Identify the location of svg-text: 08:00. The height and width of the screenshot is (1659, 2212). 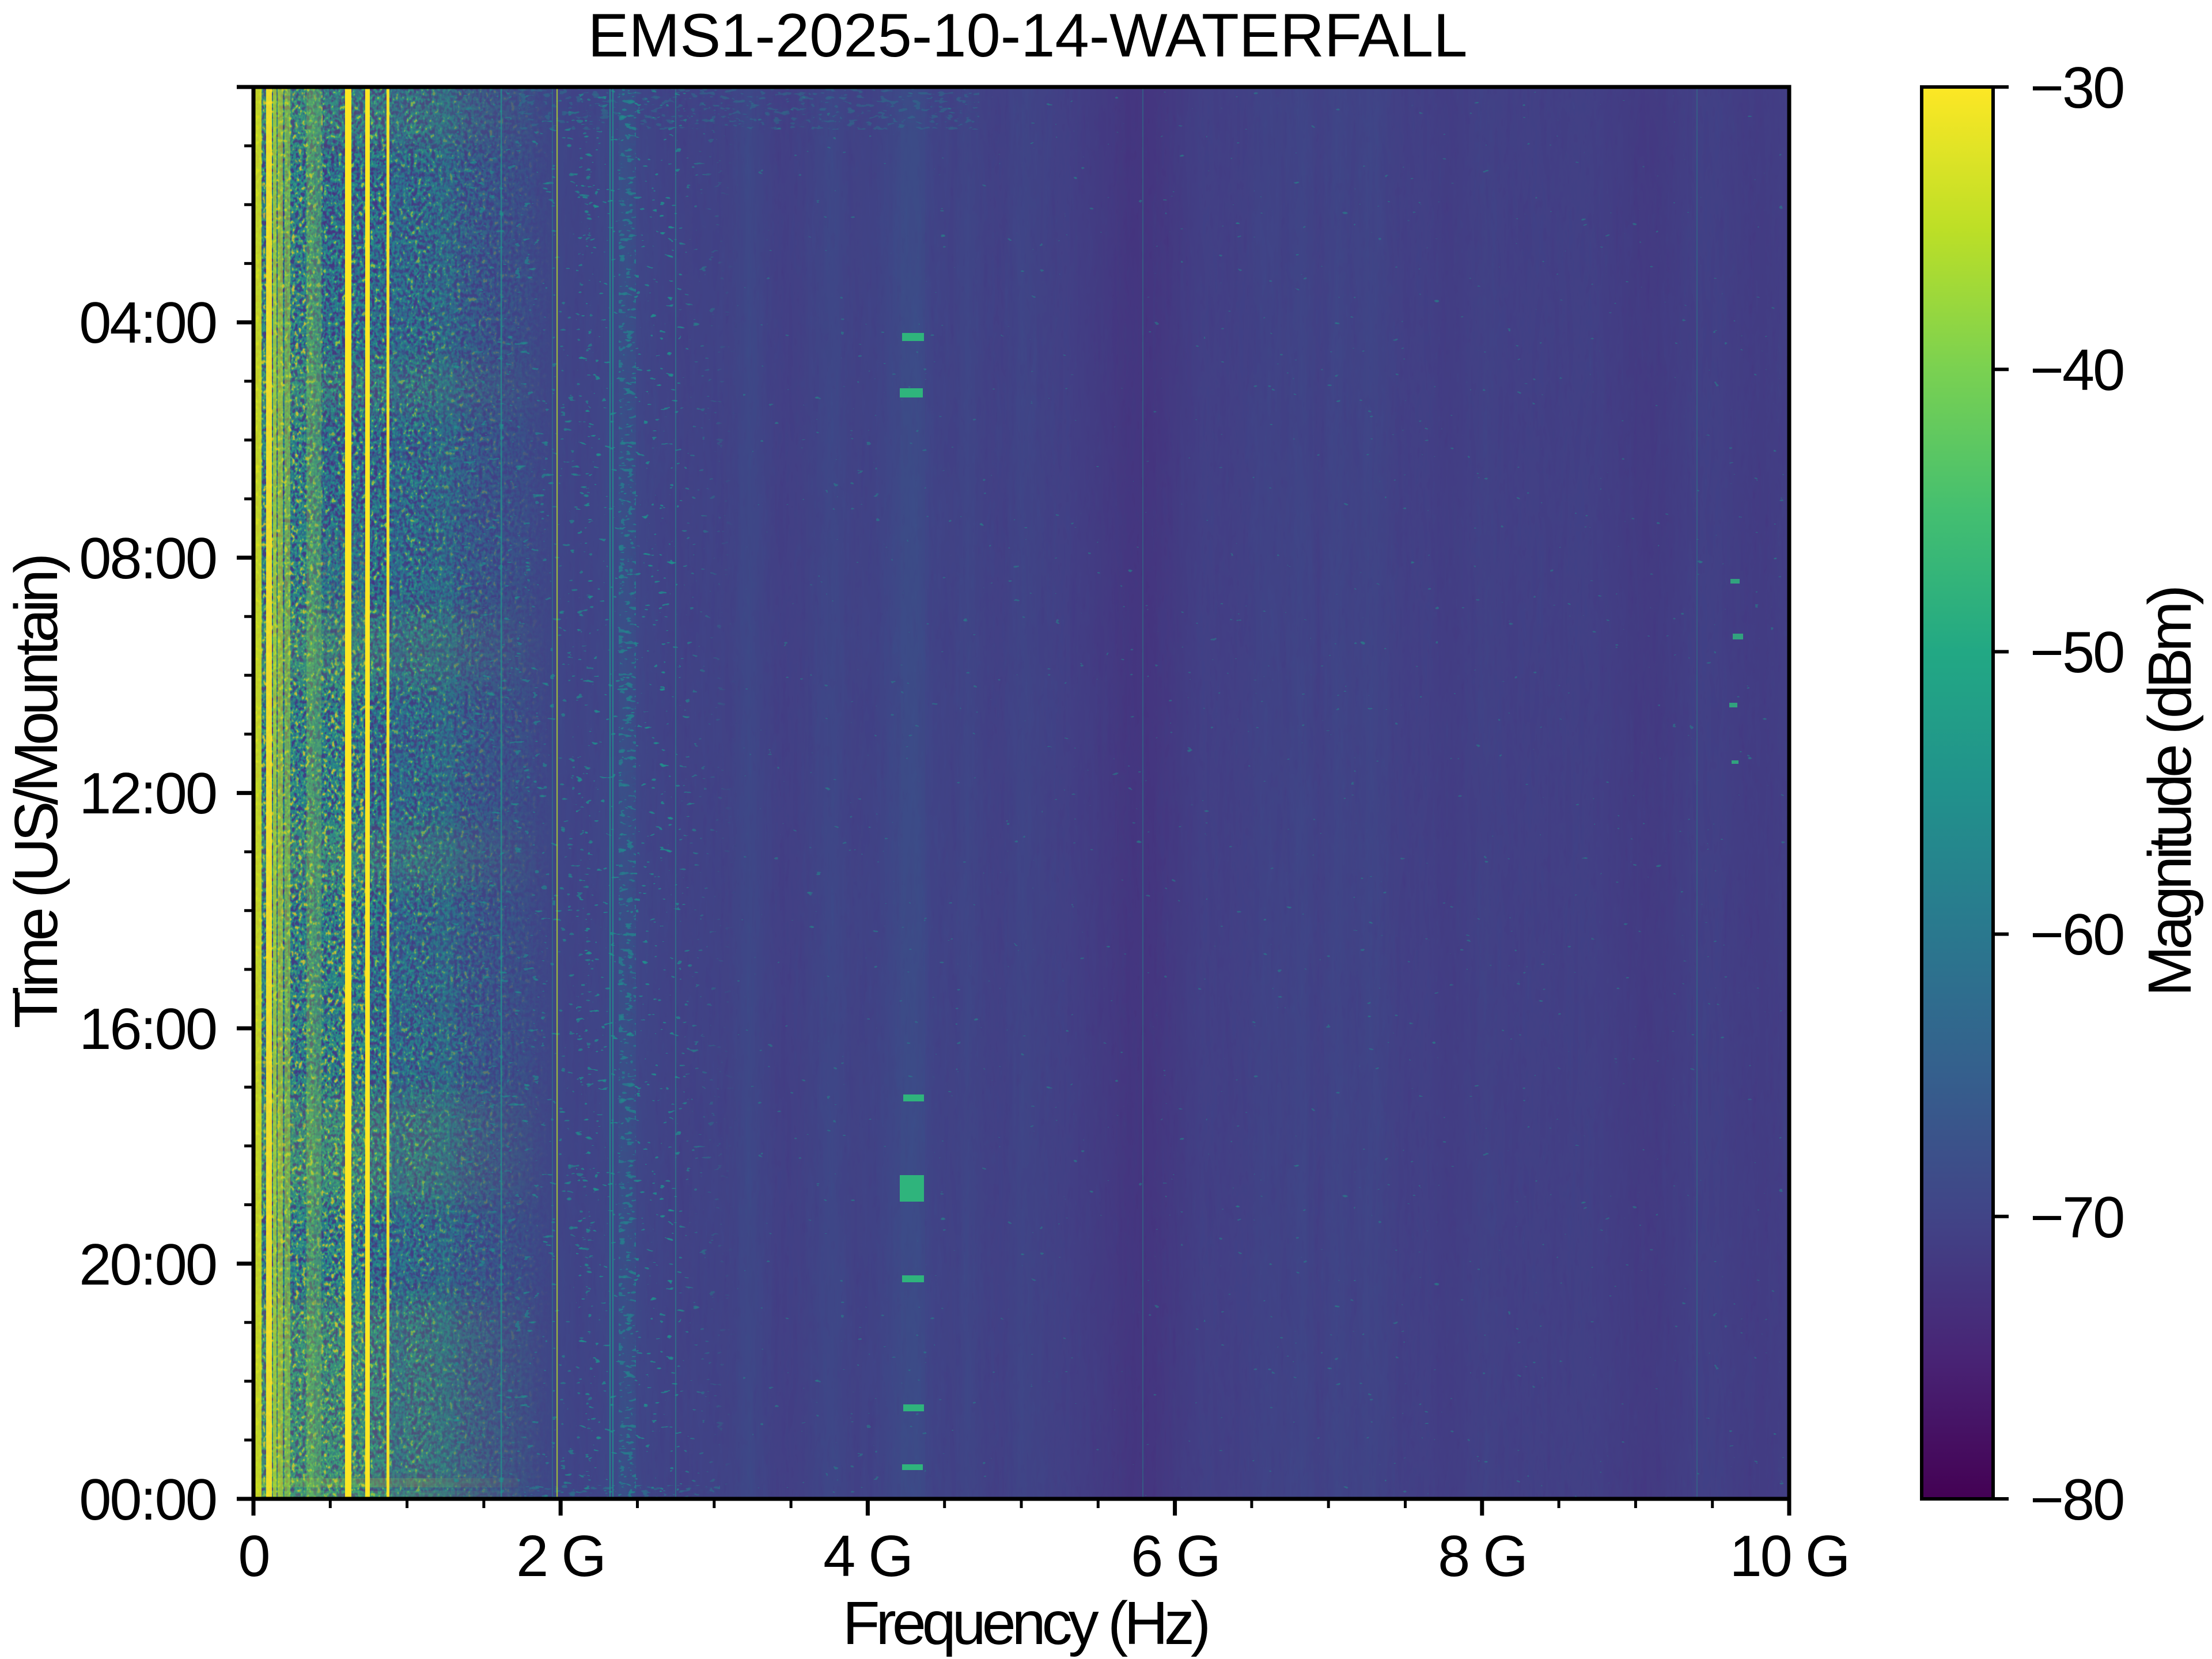
(147, 559).